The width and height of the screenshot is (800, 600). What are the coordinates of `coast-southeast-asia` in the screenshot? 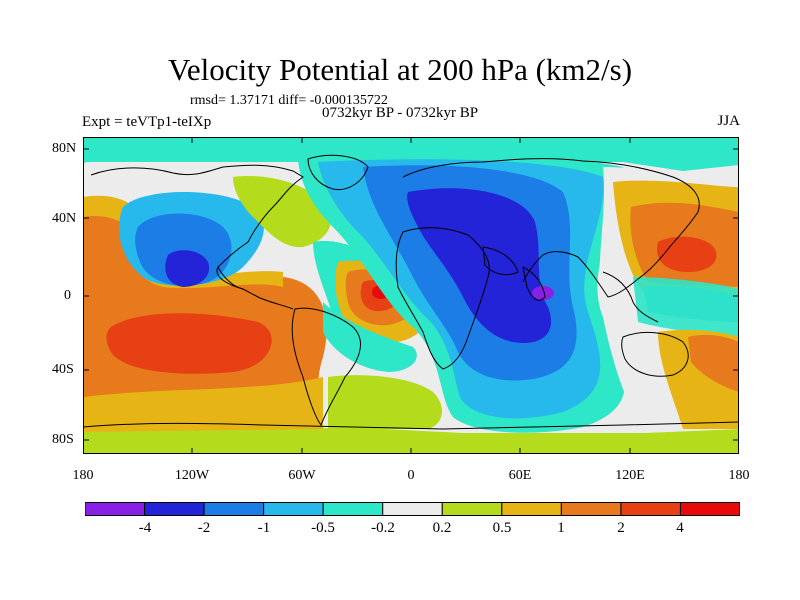 It's located at (630, 297).